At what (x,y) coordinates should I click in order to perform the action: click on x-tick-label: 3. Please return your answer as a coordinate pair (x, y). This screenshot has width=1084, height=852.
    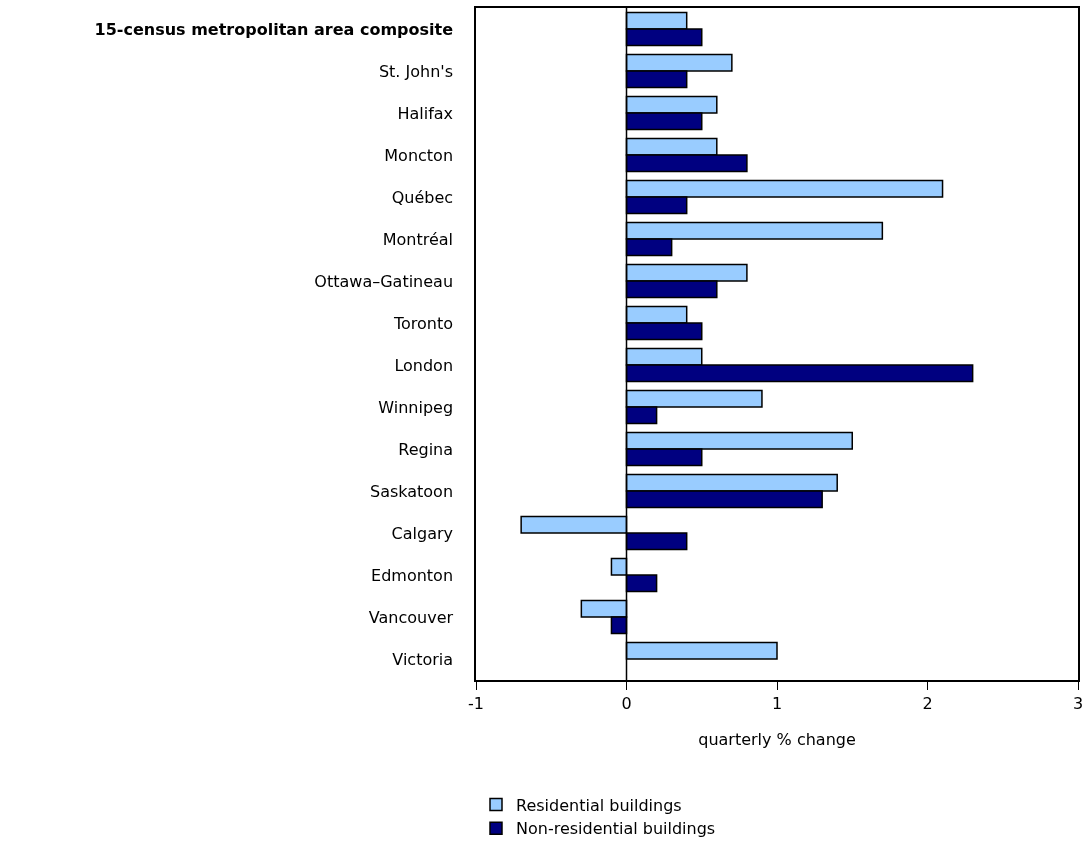
    Looking at the image, I should click on (1078, 703).